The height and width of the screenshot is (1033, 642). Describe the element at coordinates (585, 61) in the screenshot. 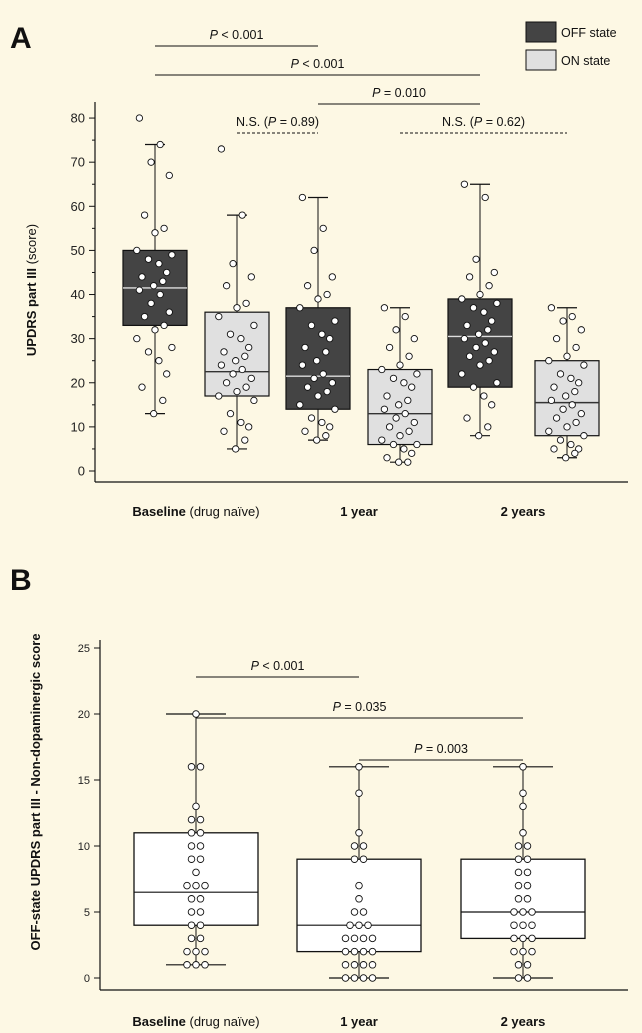

I see `legend-label-on: ON state` at that location.